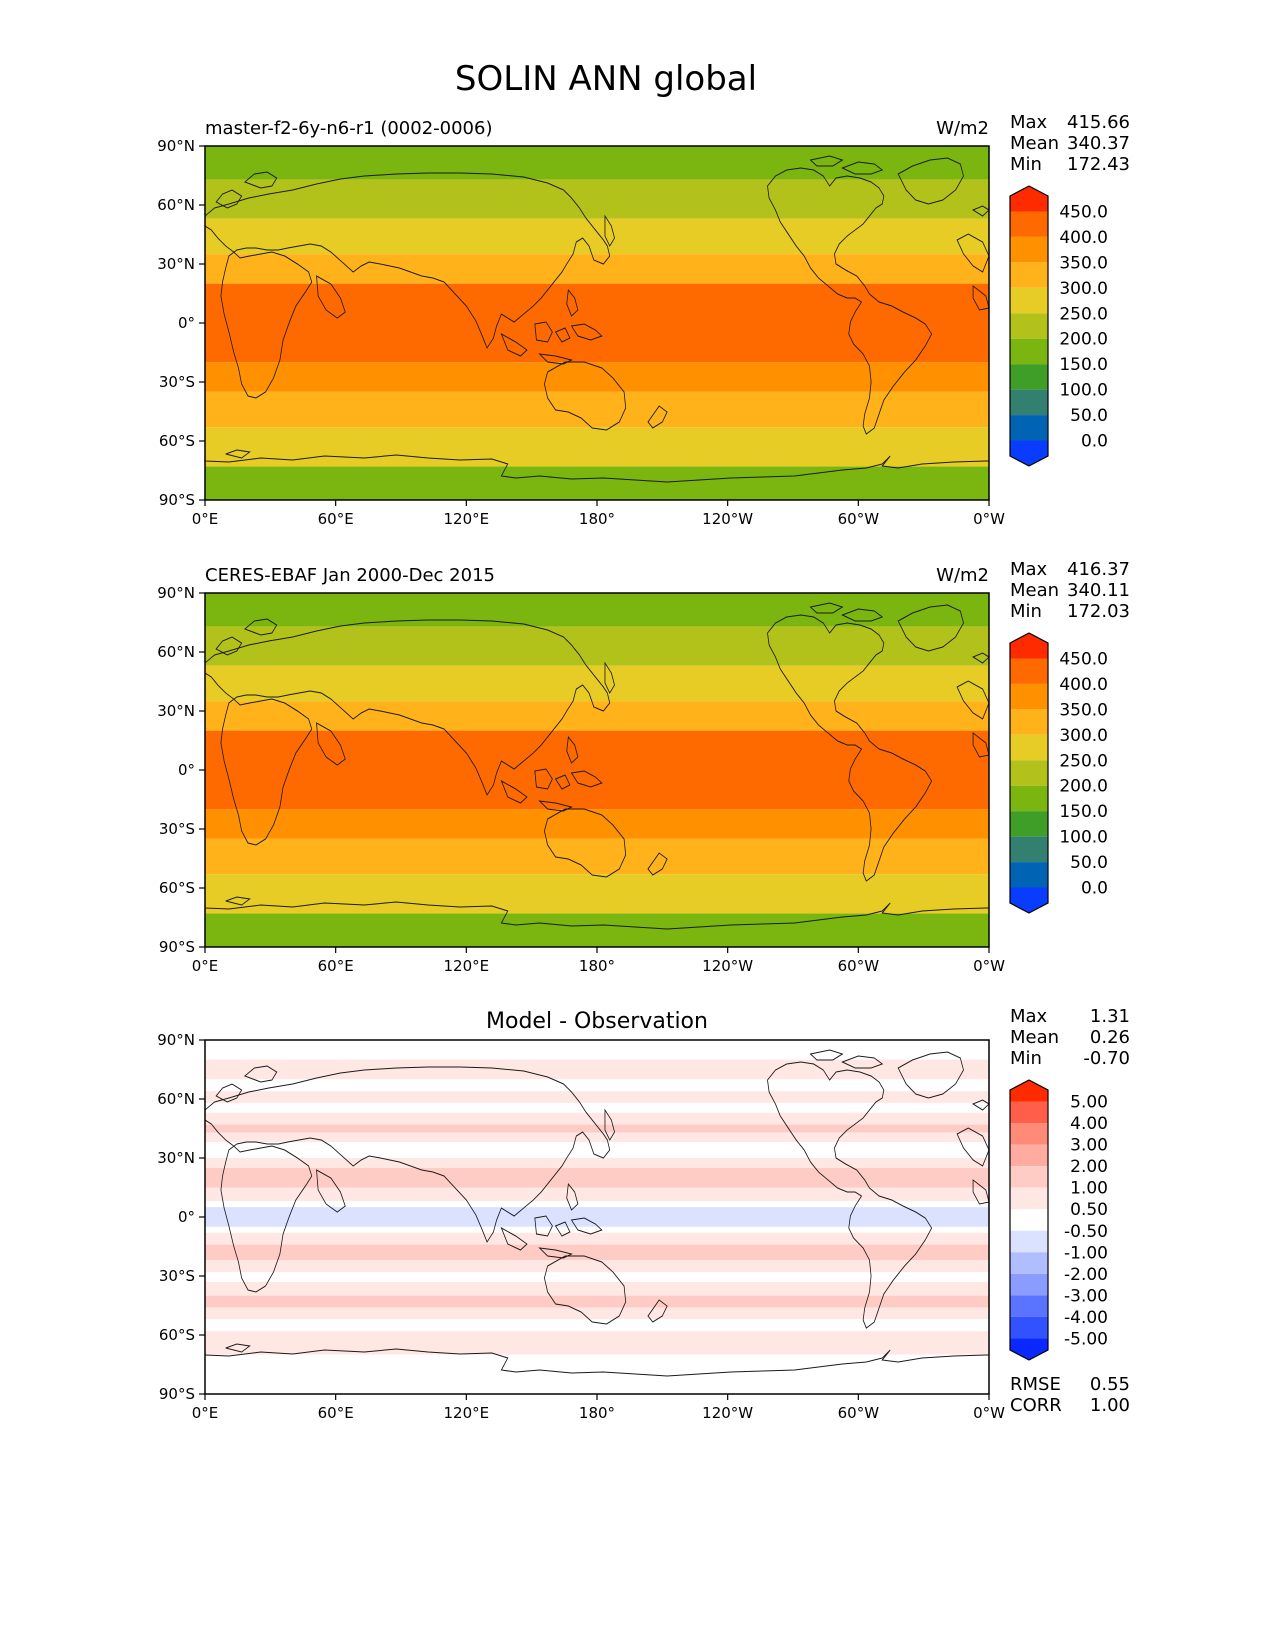 This screenshot has height=1650, width=1275. I want to click on colorbar-tick-label: 400.0, so click(1083, 238).